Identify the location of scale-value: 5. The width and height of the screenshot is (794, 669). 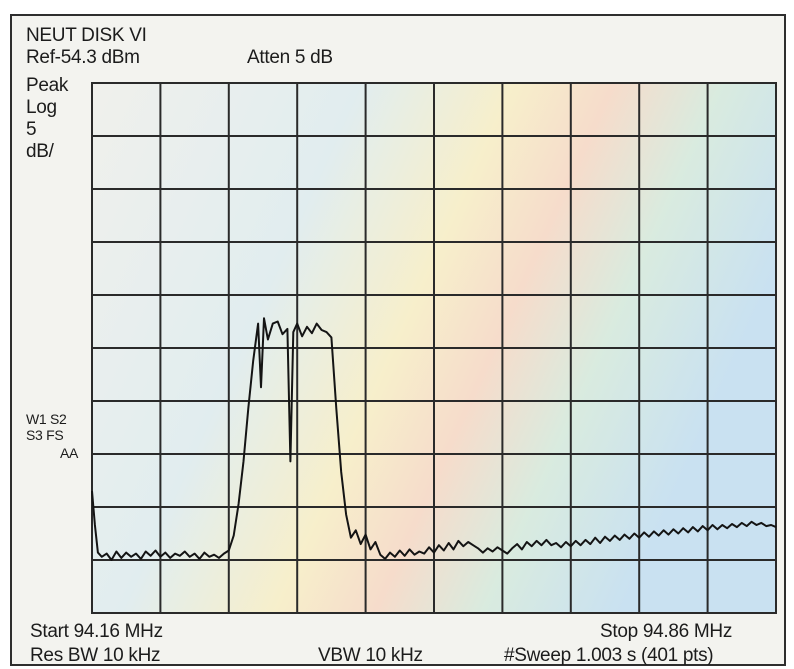
(31, 129).